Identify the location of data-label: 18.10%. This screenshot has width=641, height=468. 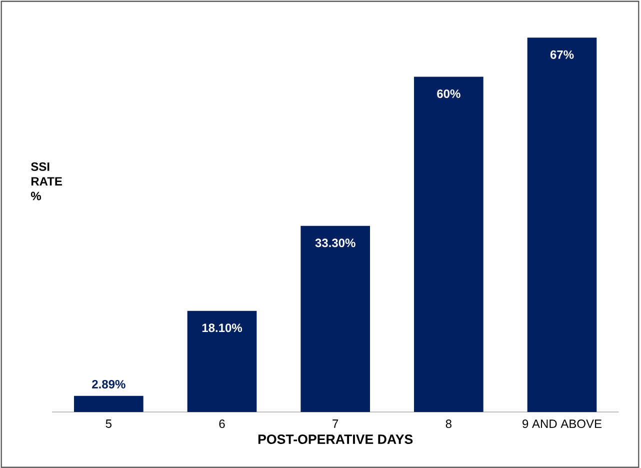
(222, 328).